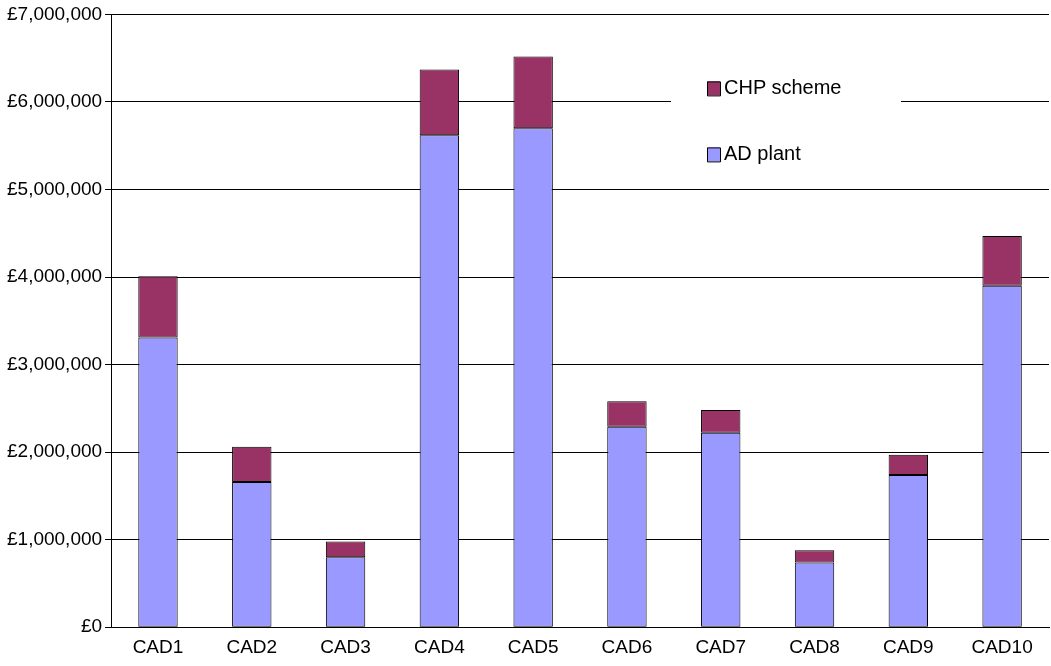 The height and width of the screenshot is (666, 1051). What do you see at coordinates (158, 646) in the screenshot?
I see `x-tick-label: CAD1` at bounding box center [158, 646].